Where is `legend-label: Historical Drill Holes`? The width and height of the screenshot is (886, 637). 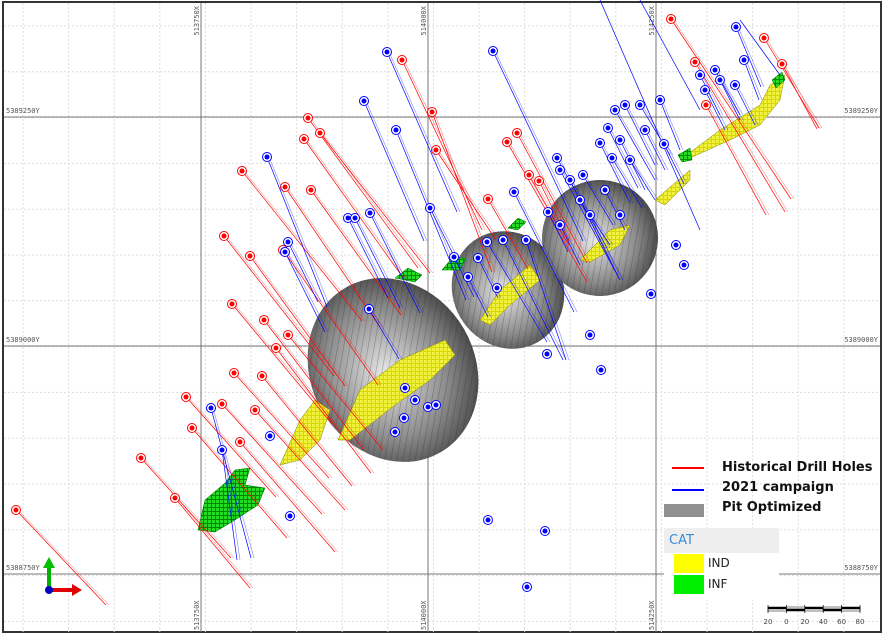
legend-label: Historical Drill Holes is located at coordinates (797, 467).